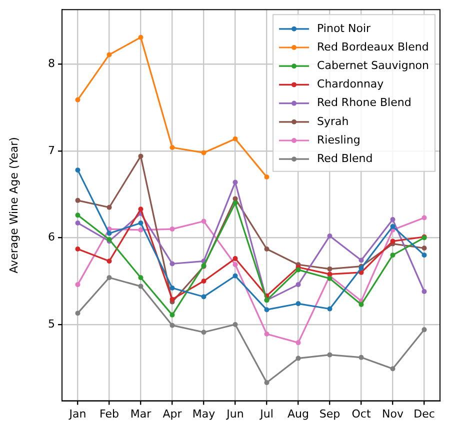 This screenshot has width=452, height=428. What do you see at coordinates (141, 413) in the screenshot?
I see `x-tick-label: Mar` at bounding box center [141, 413].